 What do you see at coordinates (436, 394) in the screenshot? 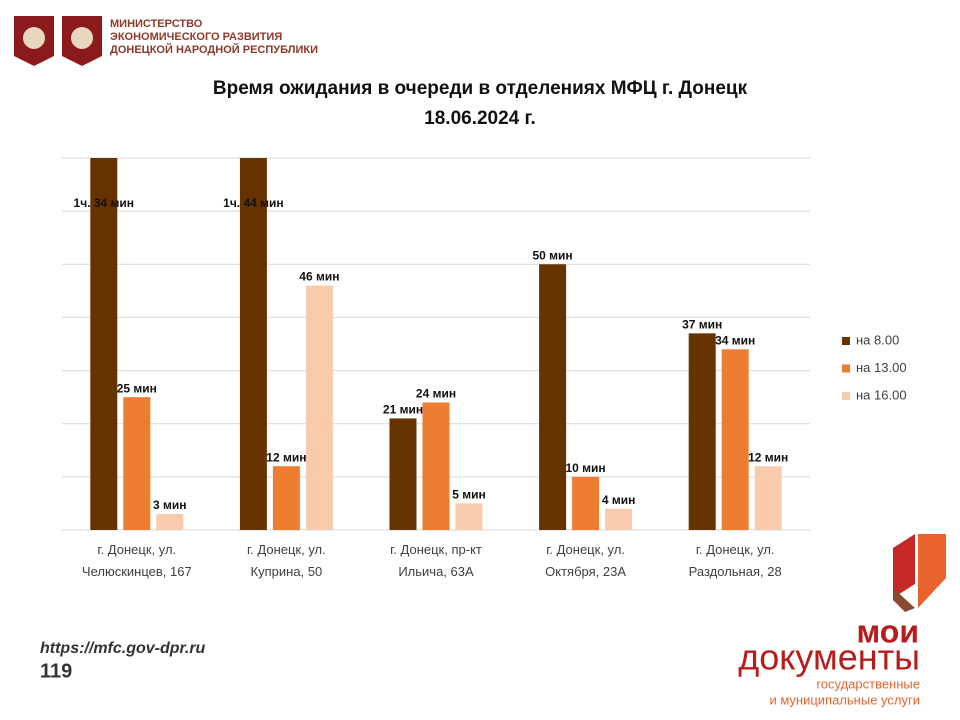
I see `value-label: 24 мин` at bounding box center [436, 394].